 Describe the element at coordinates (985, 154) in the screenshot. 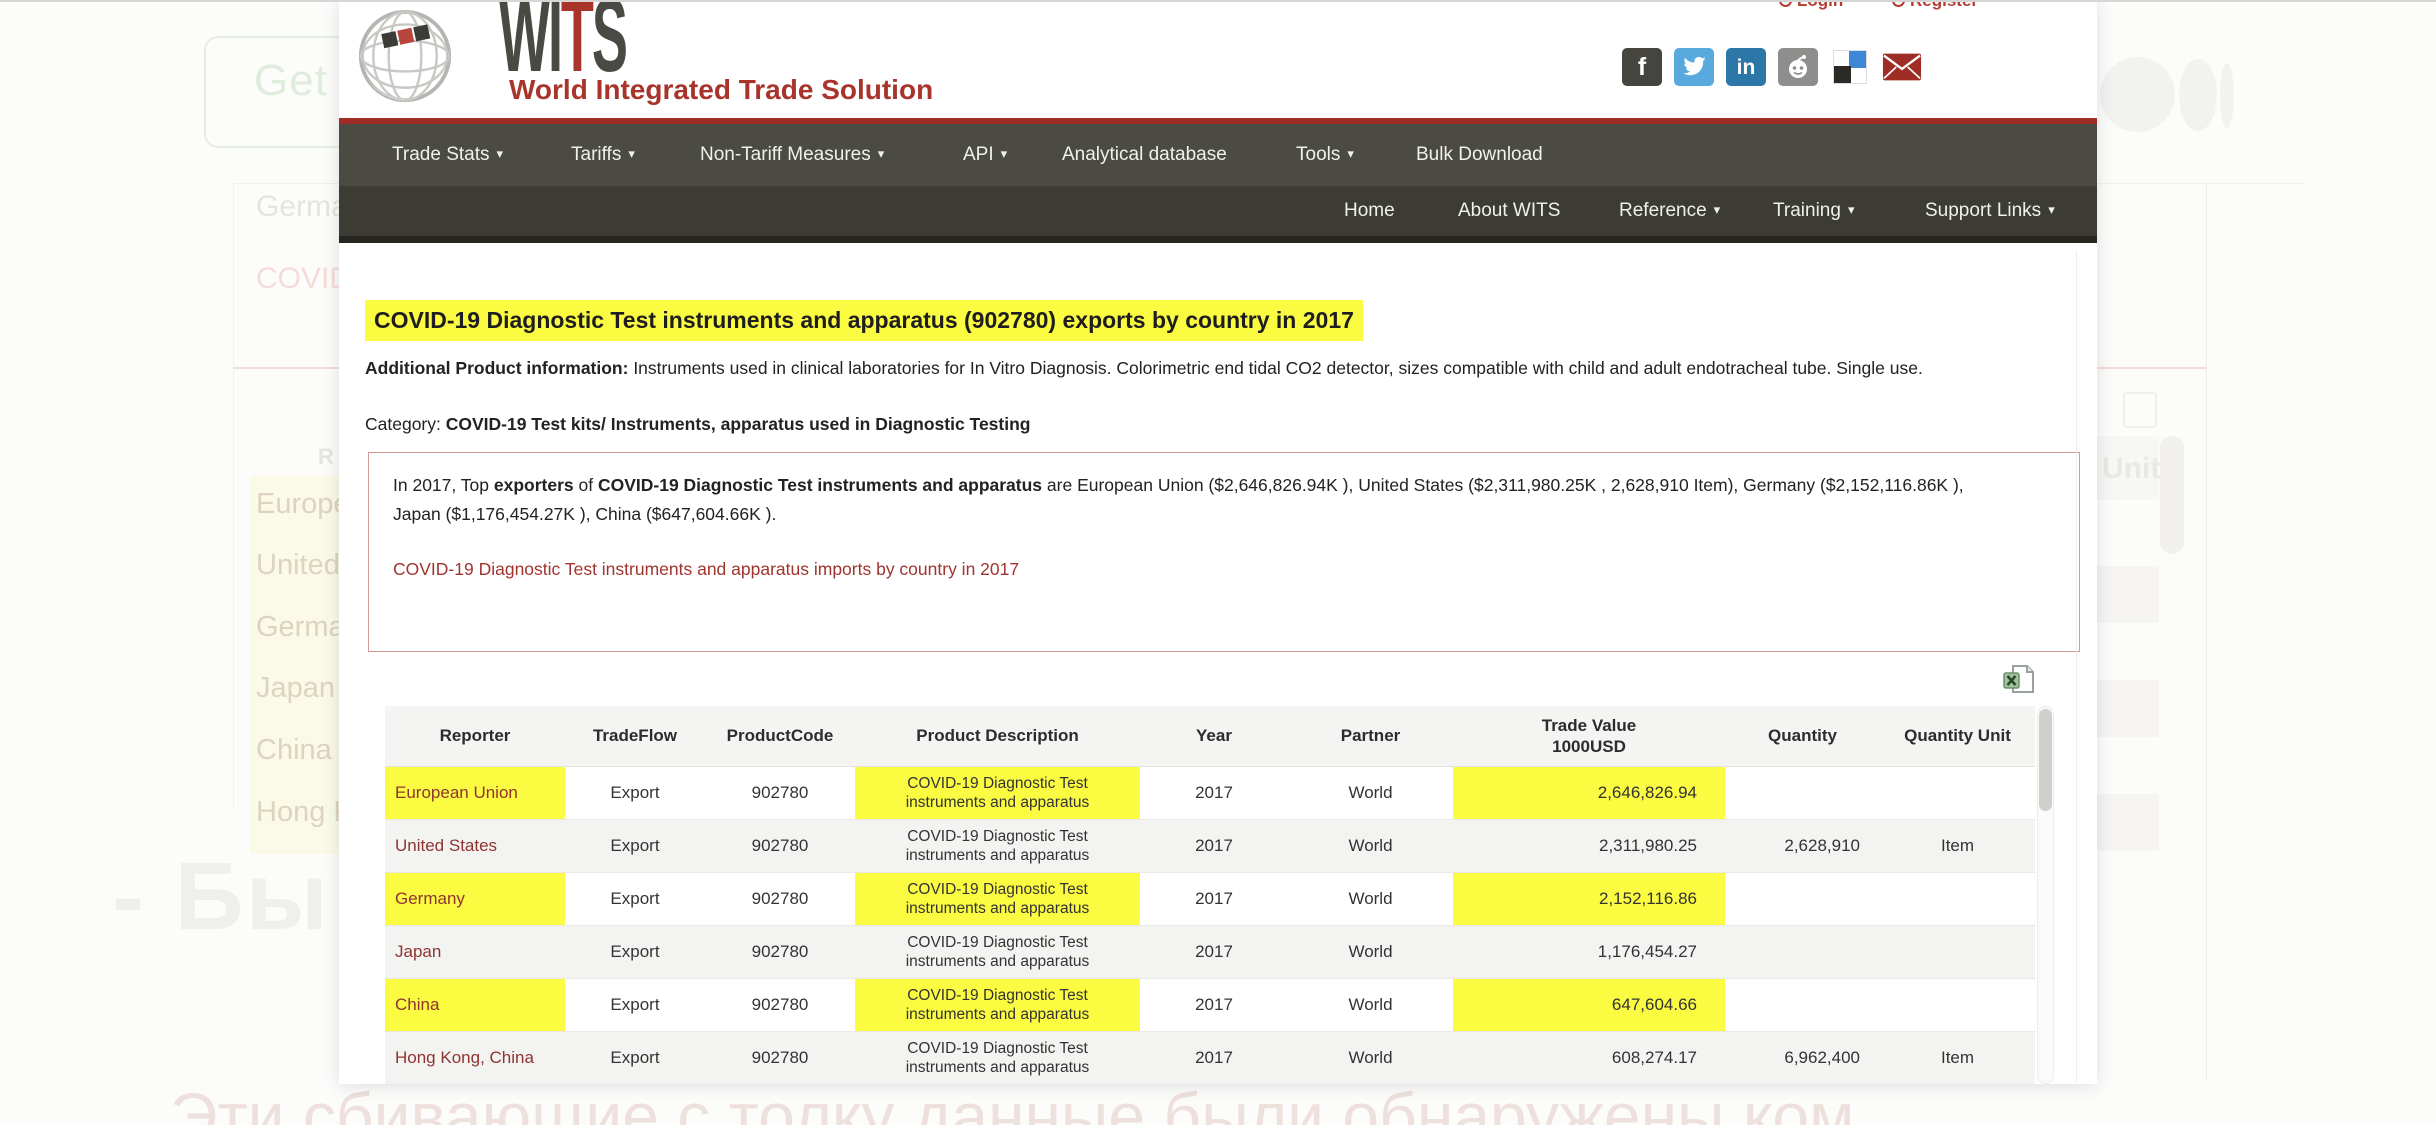

I see `nav-item-api: API ▾` at that location.